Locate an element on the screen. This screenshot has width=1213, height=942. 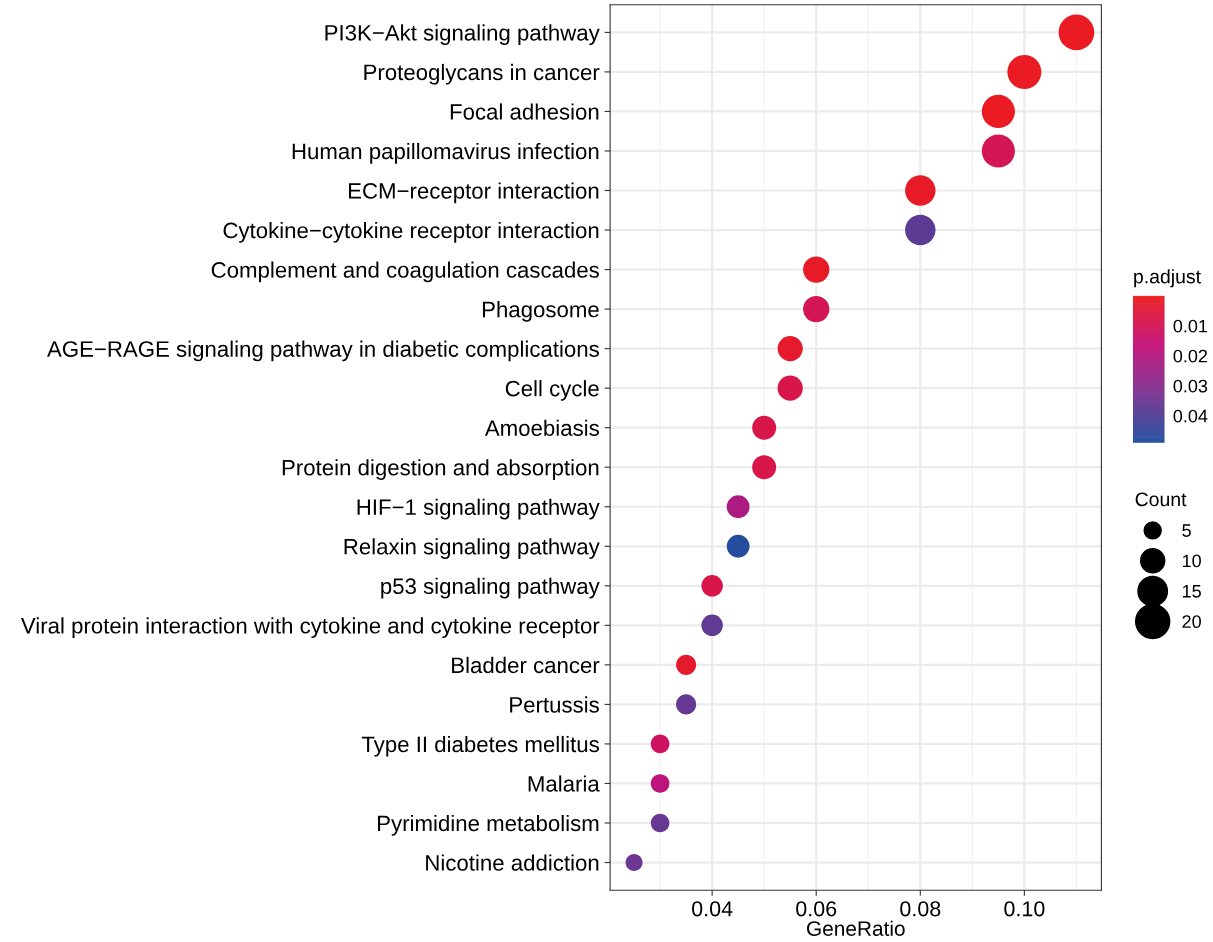
color-bar-label: 0.01 is located at coordinates (1190, 326).